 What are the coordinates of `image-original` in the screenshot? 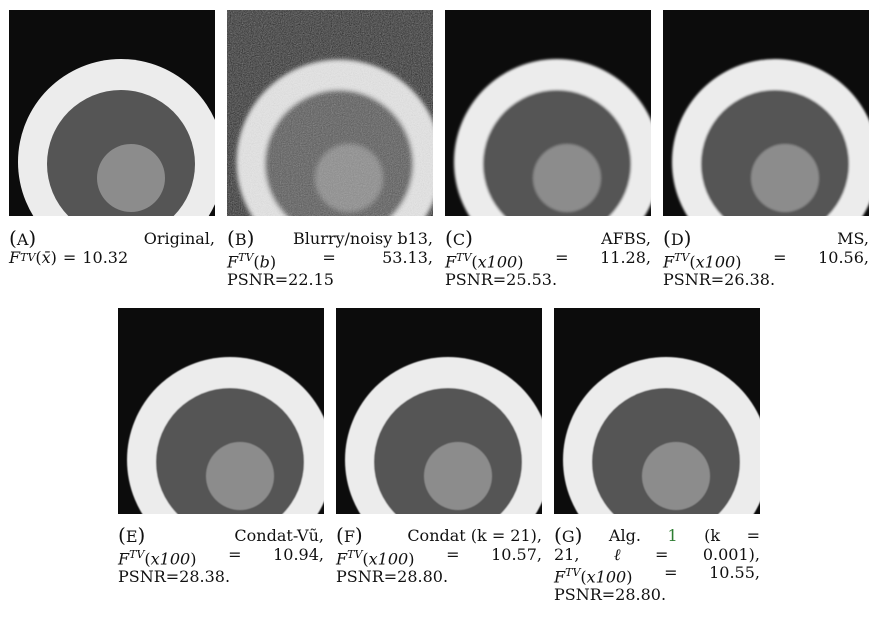 It's located at (112, 113).